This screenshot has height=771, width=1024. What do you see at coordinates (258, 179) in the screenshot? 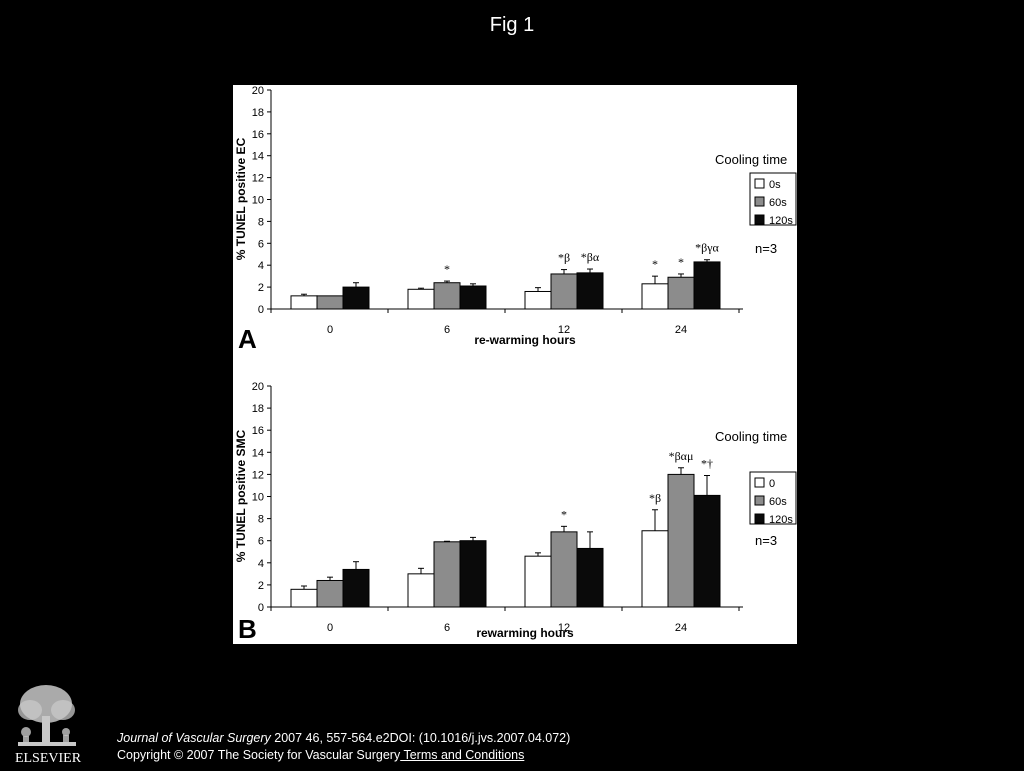
I see `chart-a-y-tick-label: 12` at bounding box center [258, 179].